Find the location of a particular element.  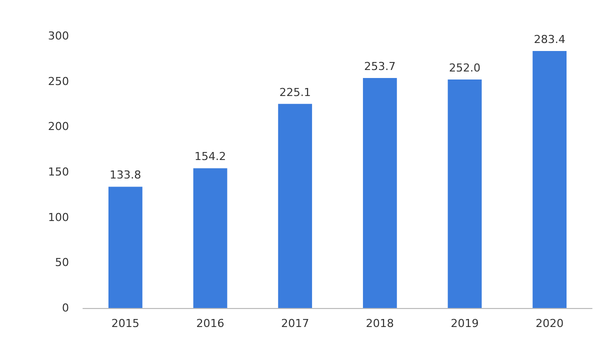

y-tick-label: 0 is located at coordinates (65, 308).